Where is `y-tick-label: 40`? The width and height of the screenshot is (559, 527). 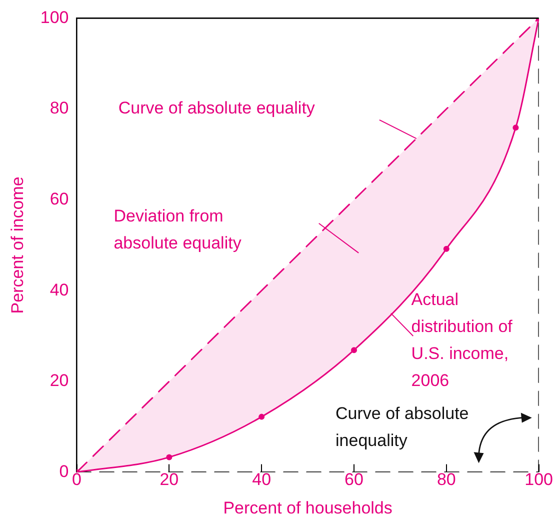 y-tick-label: 40 is located at coordinates (59, 290).